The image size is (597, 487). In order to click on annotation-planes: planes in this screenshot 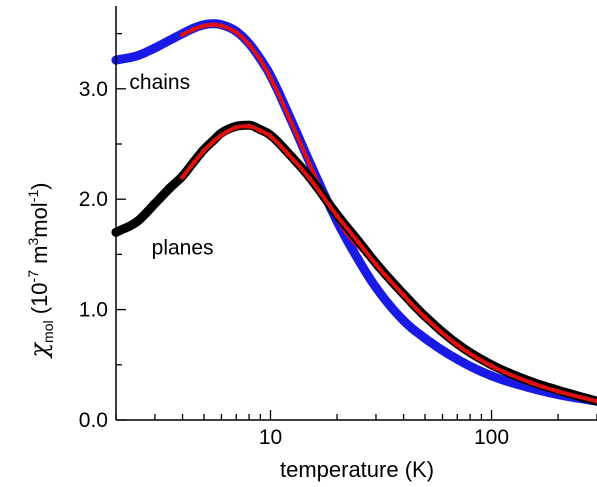, I will do `click(183, 247)`.